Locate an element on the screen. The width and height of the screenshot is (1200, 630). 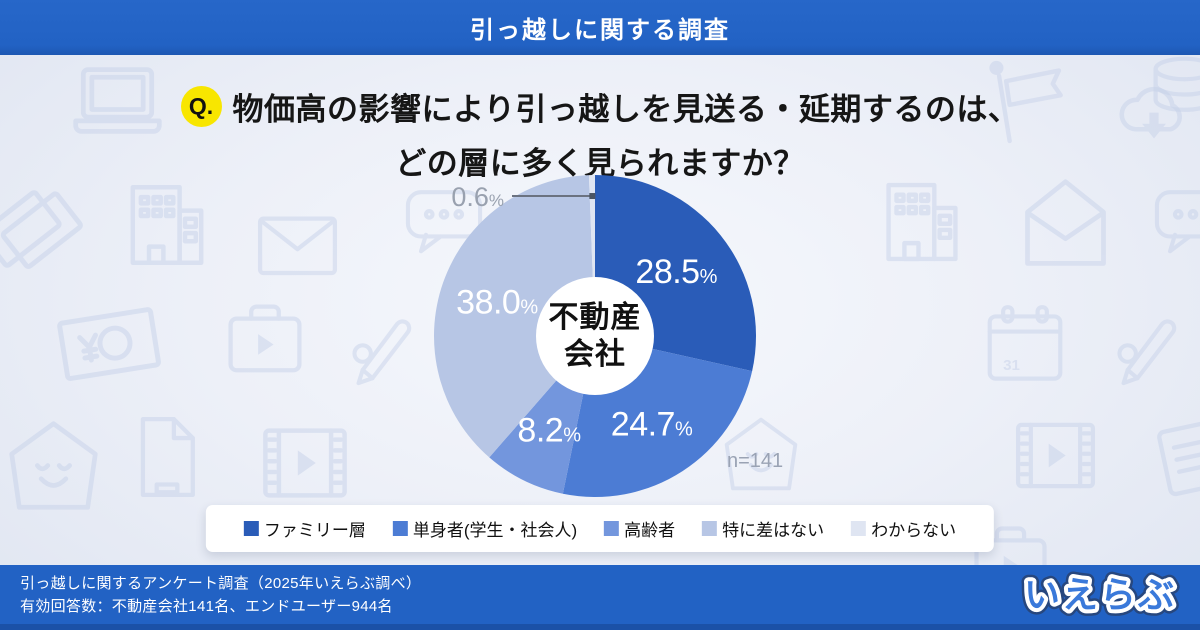
bg-document-icon is located at coordinates (168, 457).